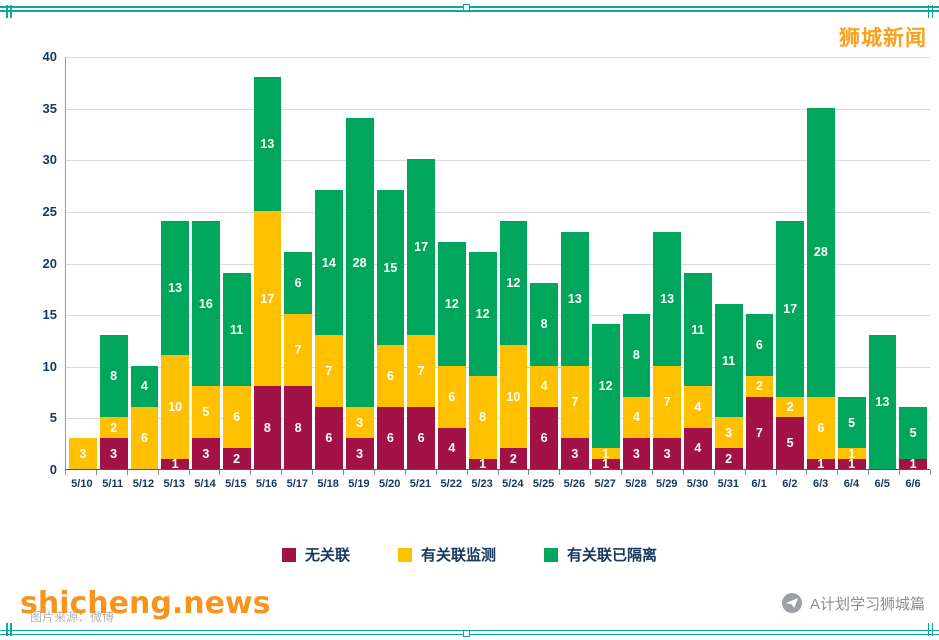 This screenshot has width=939, height=640. What do you see at coordinates (30, 320) in the screenshot?
I see `y-axis-labels: 0 5 10 15 20 25 30 35 40` at bounding box center [30, 320].